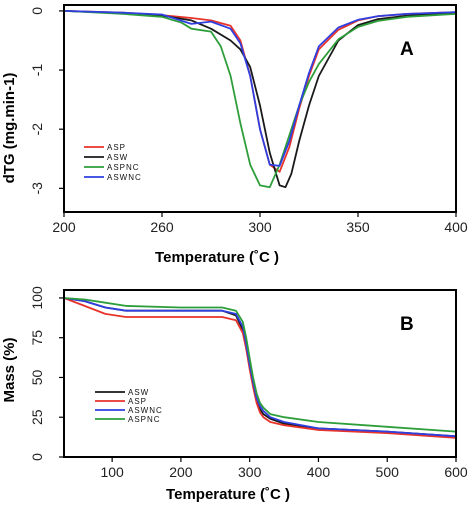  What do you see at coordinates (137, 401) in the screenshot?
I see `panel-b-legend-label-asp: ASP` at bounding box center [137, 401].